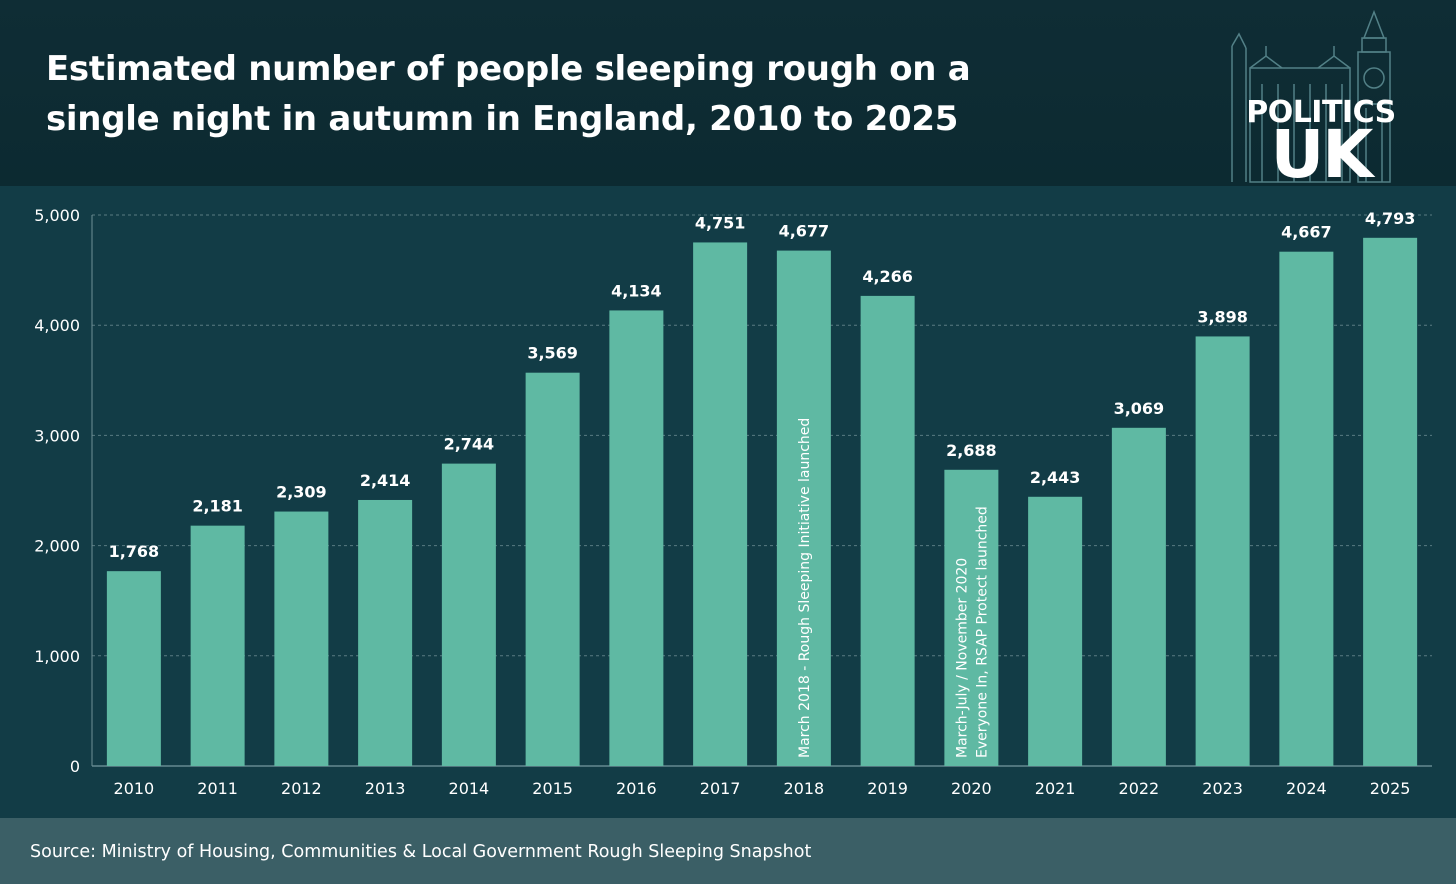 This screenshot has width=1456, height=884. What do you see at coordinates (1055, 477) in the screenshot?
I see `value-label-2021: 2,443` at bounding box center [1055, 477].